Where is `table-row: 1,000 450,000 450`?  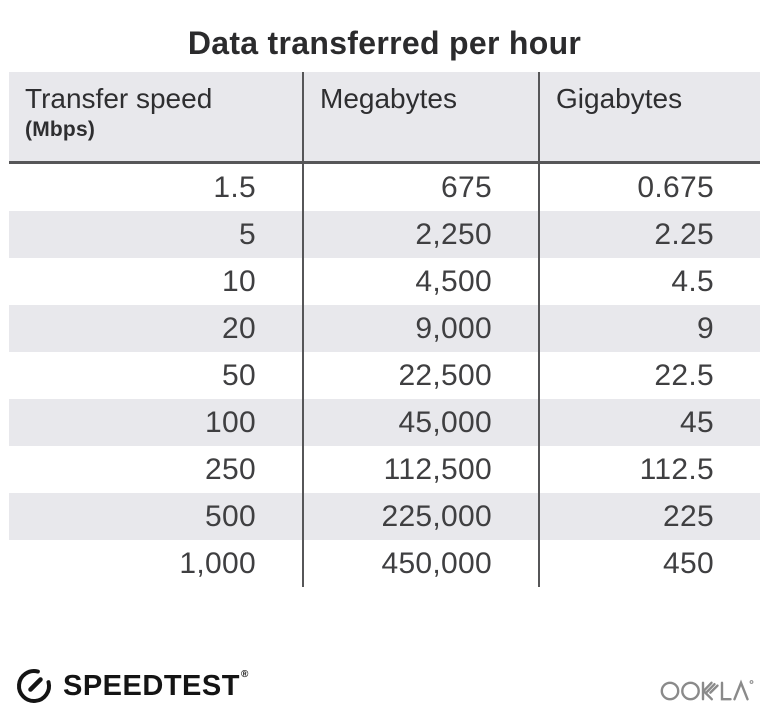 table-row: 1,000 450,000 450 is located at coordinates (384, 563).